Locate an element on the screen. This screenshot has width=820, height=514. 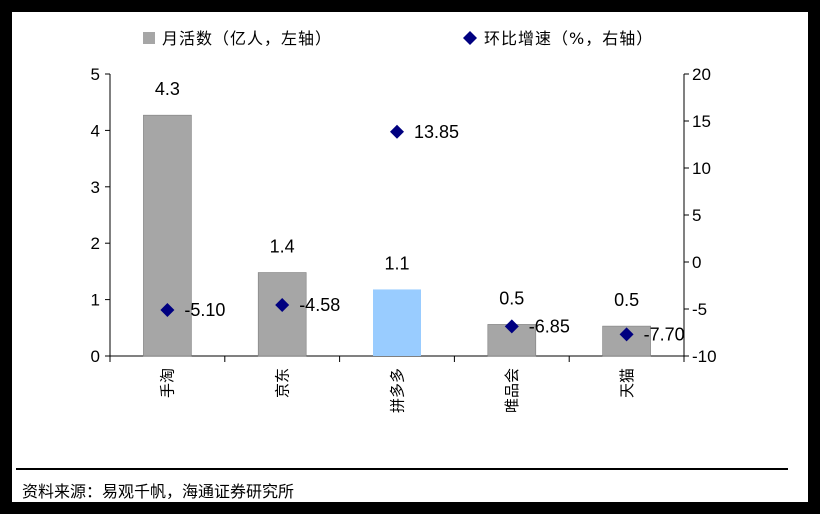
y-right-tick-label: -10 is located at coordinates (704, 356).